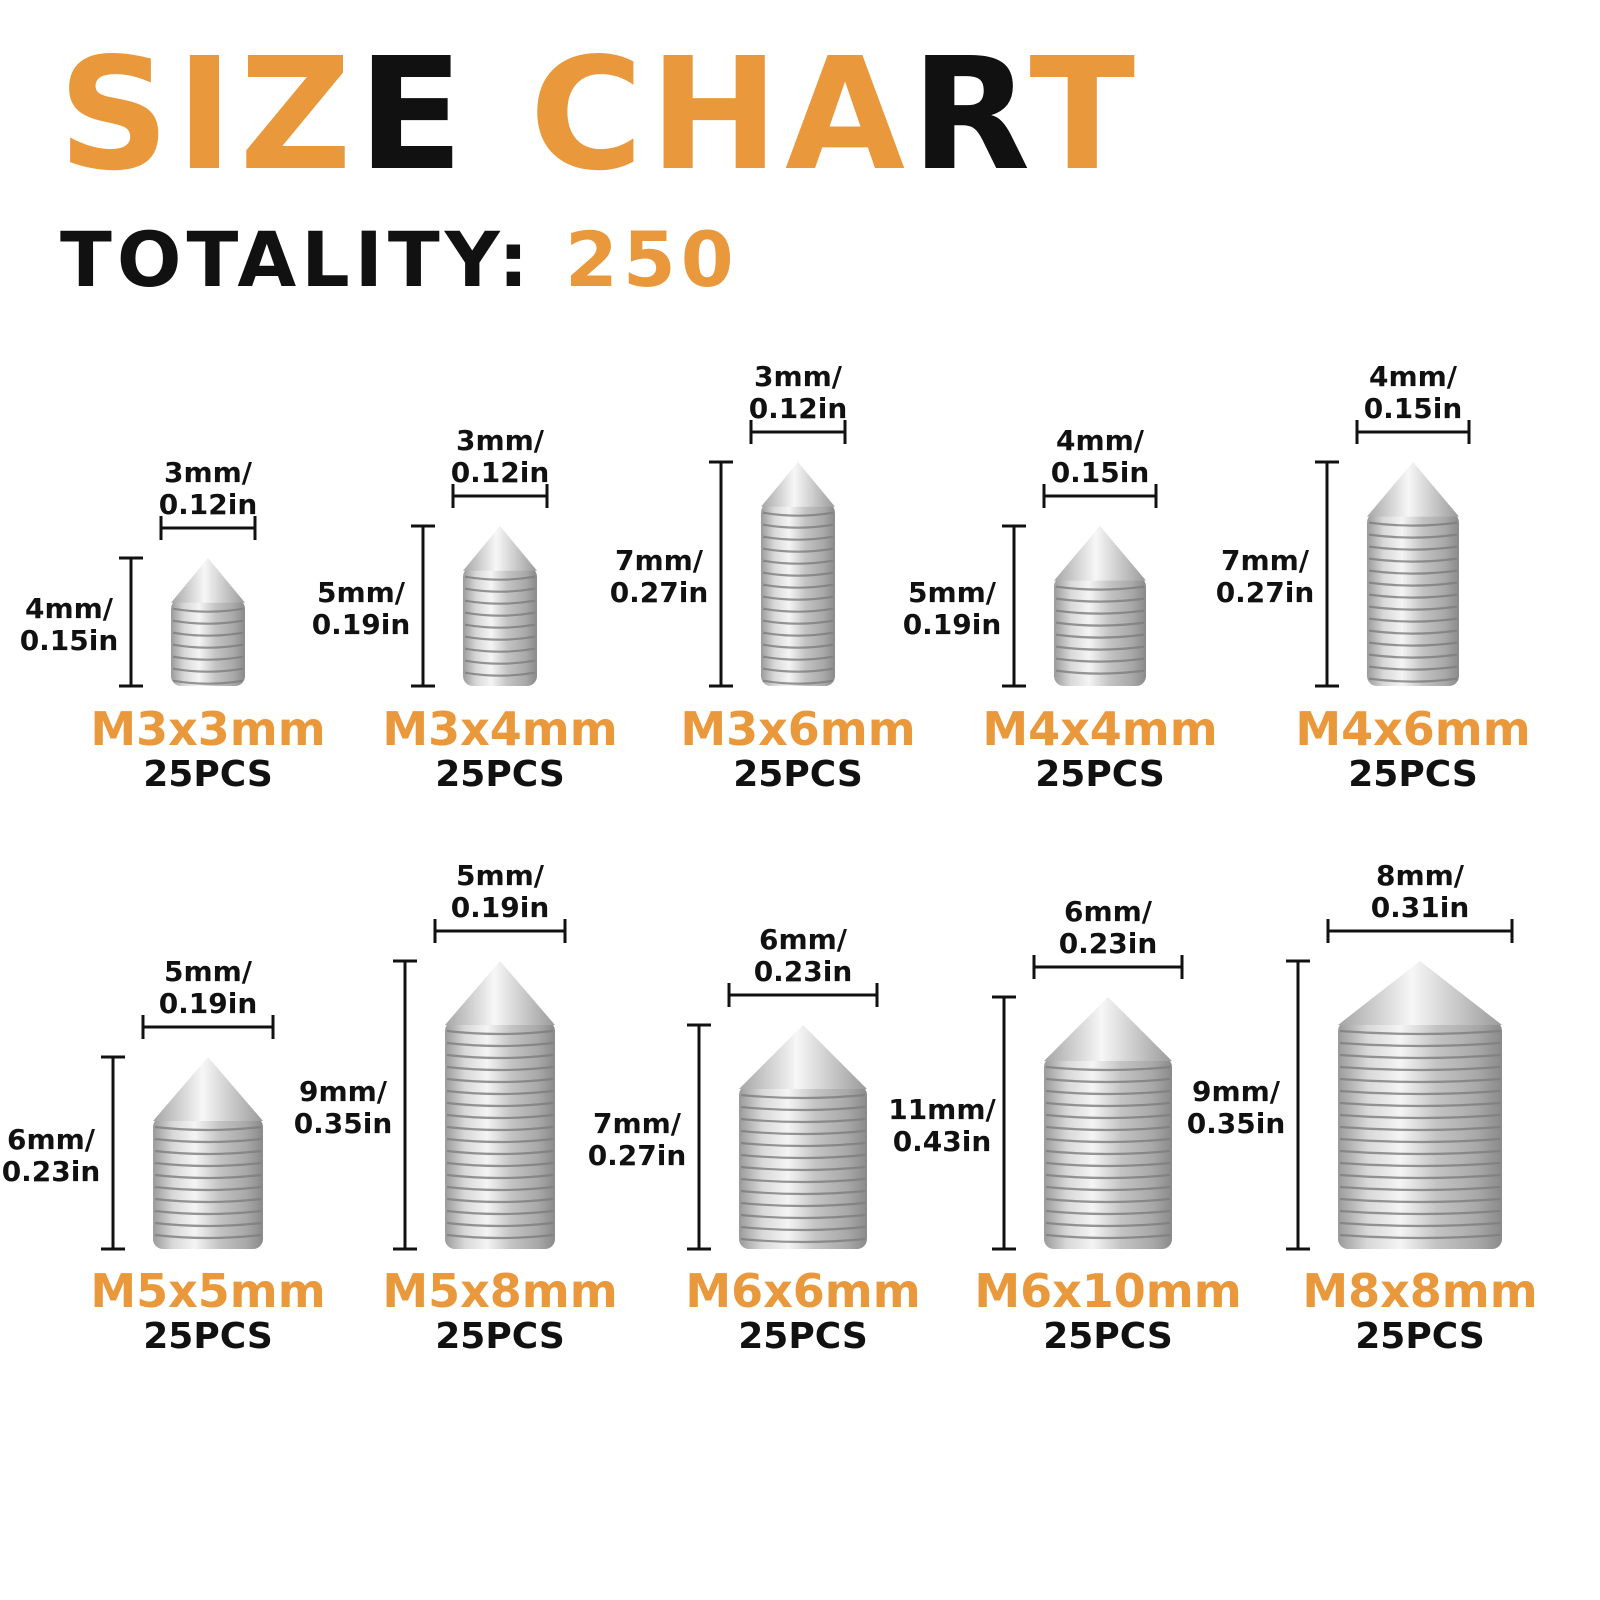 This screenshot has width=1600, height=1600. I want to click on width-dimension: 4mm/0.15in, so click(1413, 402).